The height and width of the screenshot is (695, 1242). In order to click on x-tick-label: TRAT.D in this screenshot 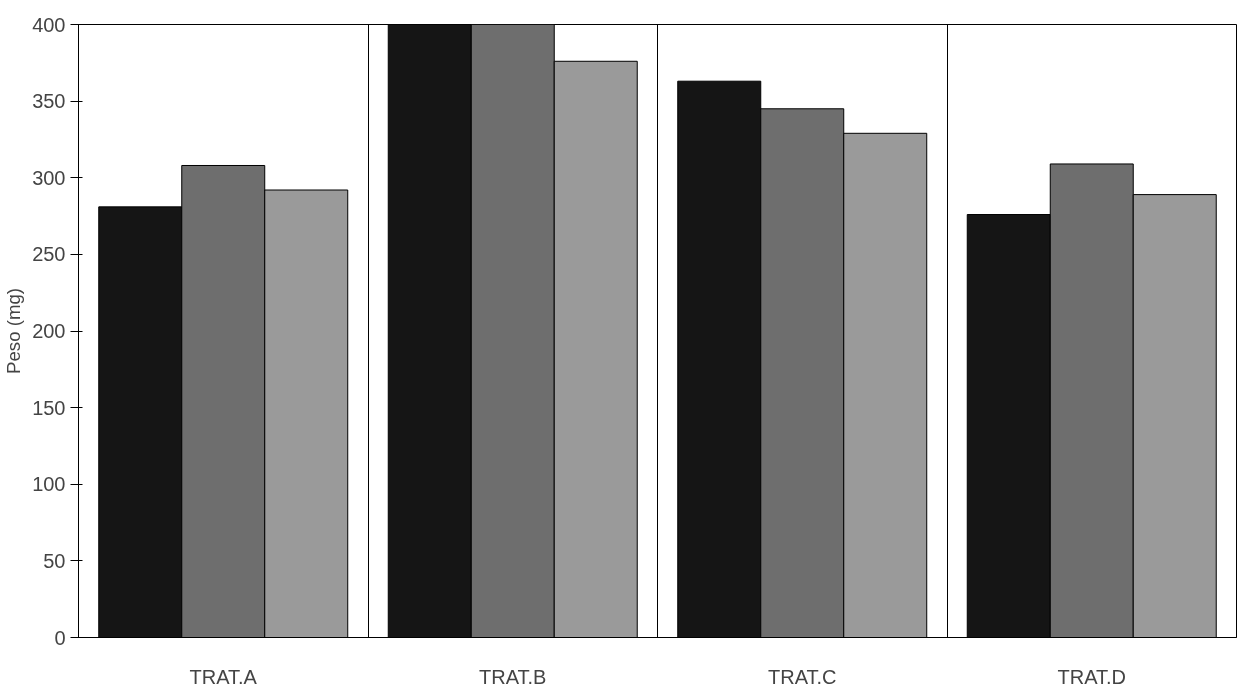, I will do `click(1092, 676)`.